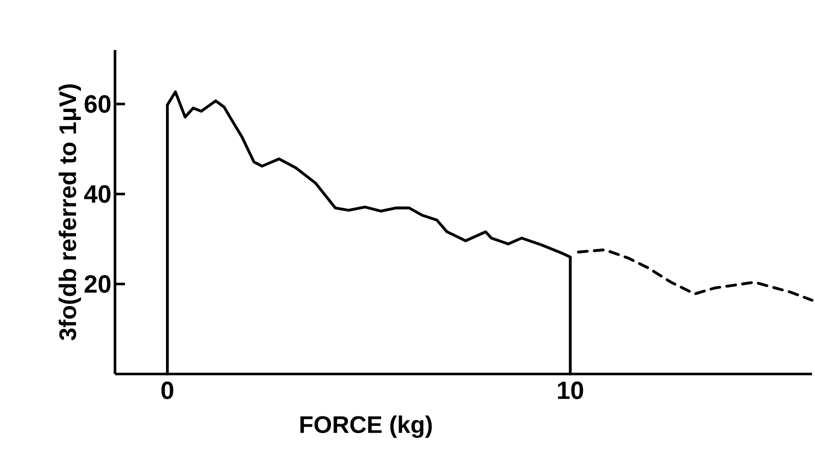 This screenshot has height=457, width=815. What do you see at coordinates (97, 104) in the screenshot?
I see `y-tick-label: 60` at bounding box center [97, 104].